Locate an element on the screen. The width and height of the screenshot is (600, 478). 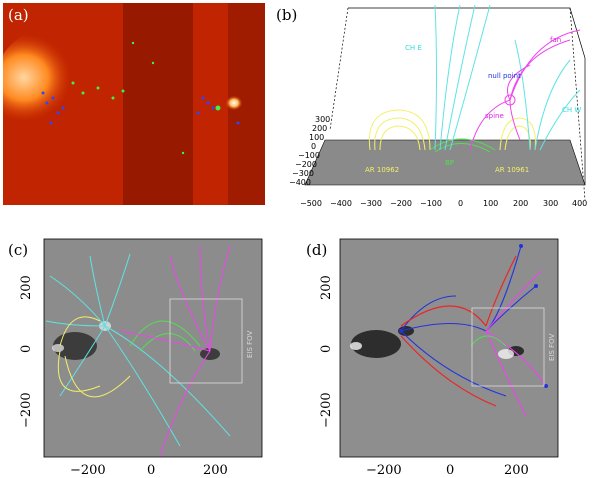
panel-d-y-ticks: 200 0 −200 is located at coordinates (326, 351).